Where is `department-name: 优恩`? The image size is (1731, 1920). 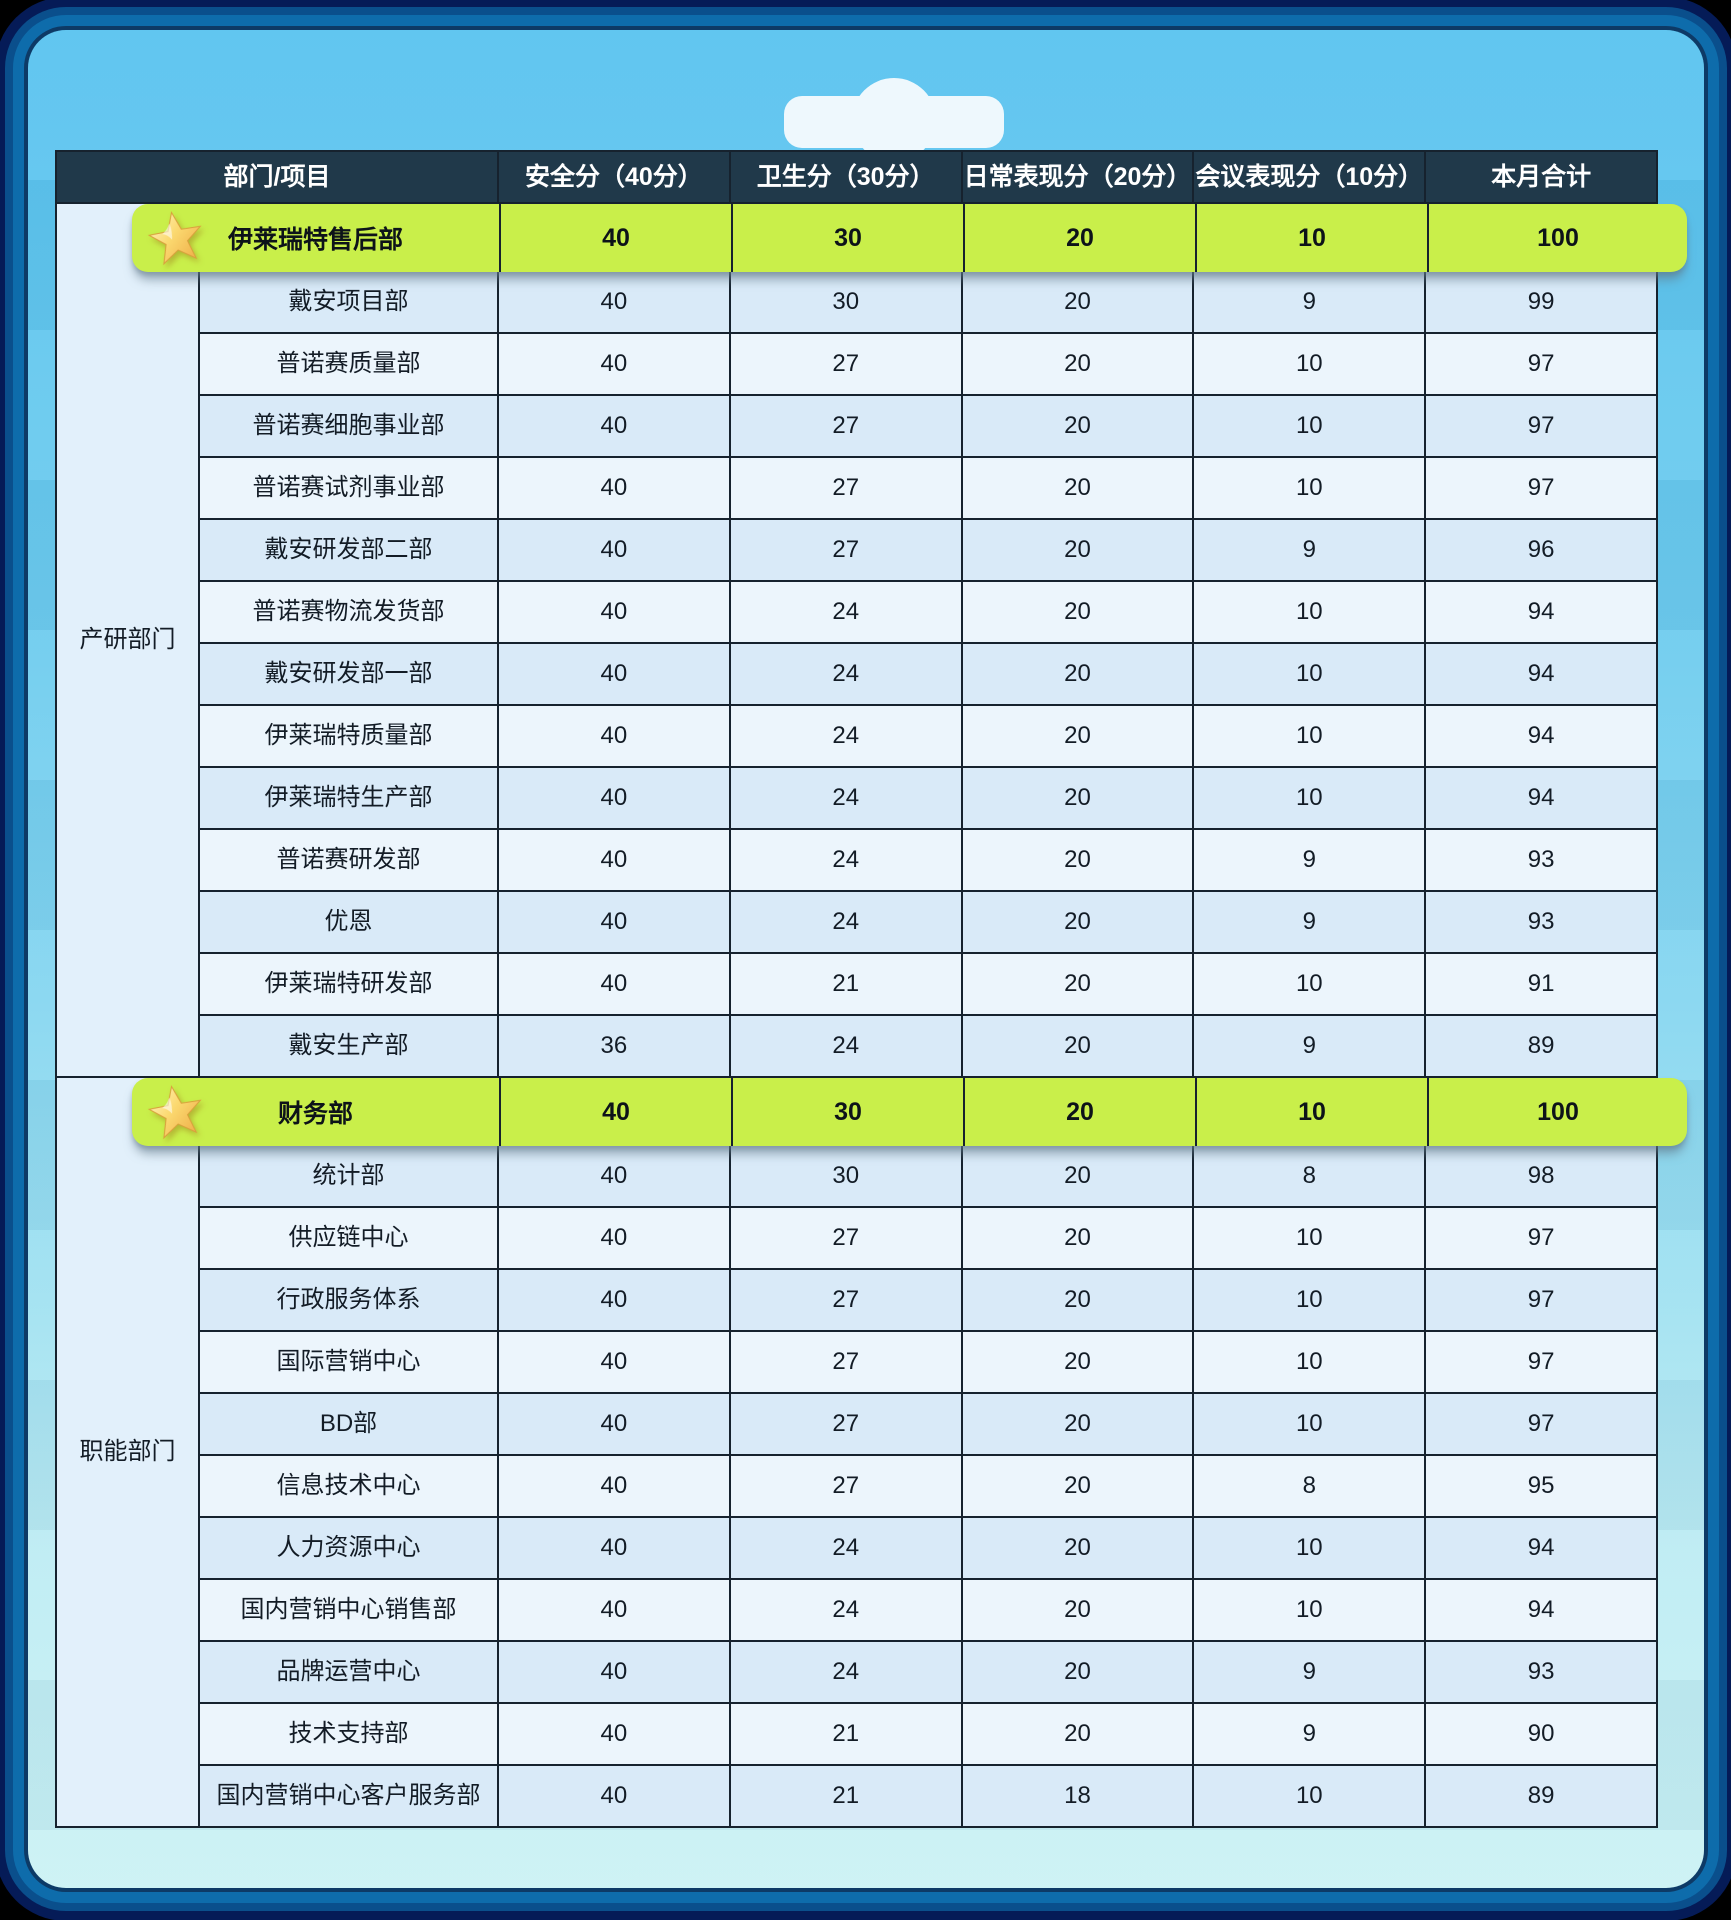
department-name: 优恩 is located at coordinates (349, 923).